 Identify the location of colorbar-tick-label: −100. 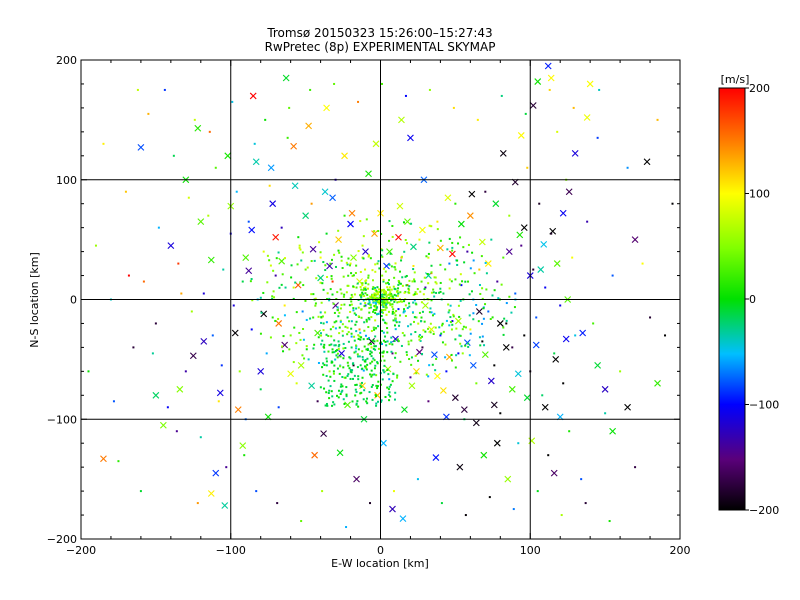
(764, 405).